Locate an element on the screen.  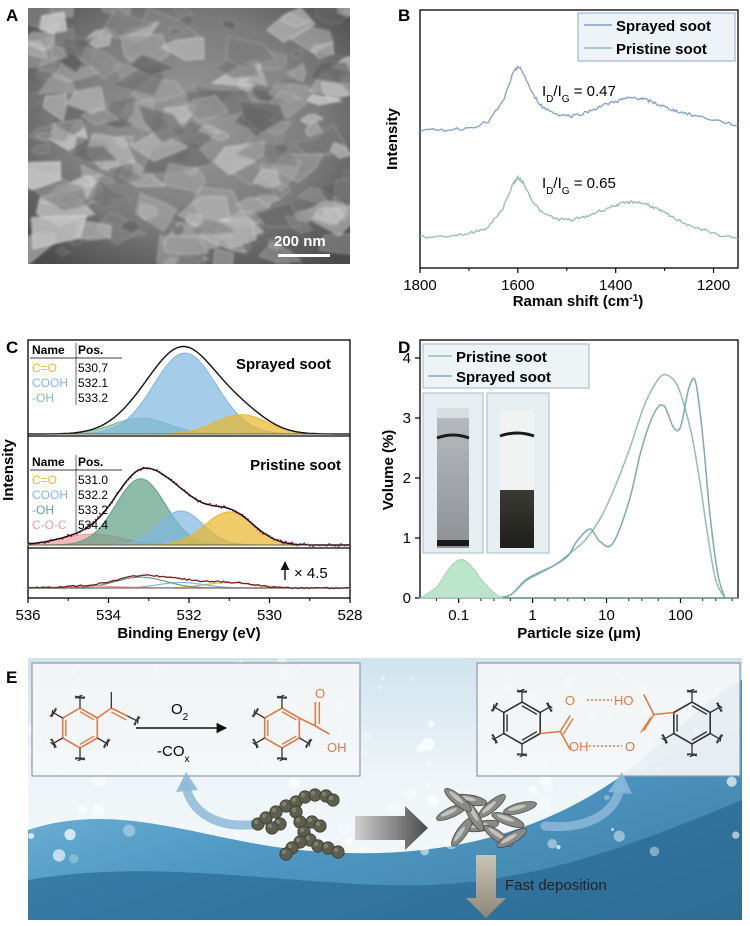
deposition-arrow is located at coordinates (486, 886).